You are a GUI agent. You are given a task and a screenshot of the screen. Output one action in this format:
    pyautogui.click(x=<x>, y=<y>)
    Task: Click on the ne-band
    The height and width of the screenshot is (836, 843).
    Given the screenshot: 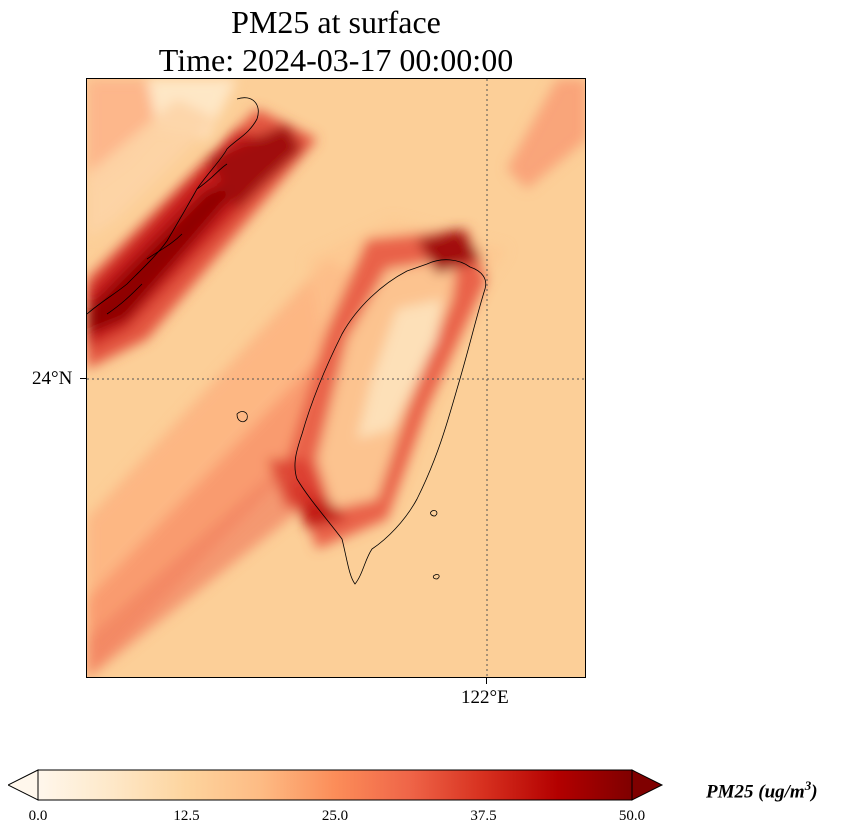 What is the action you would take?
    pyautogui.click(x=546, y=134)
    